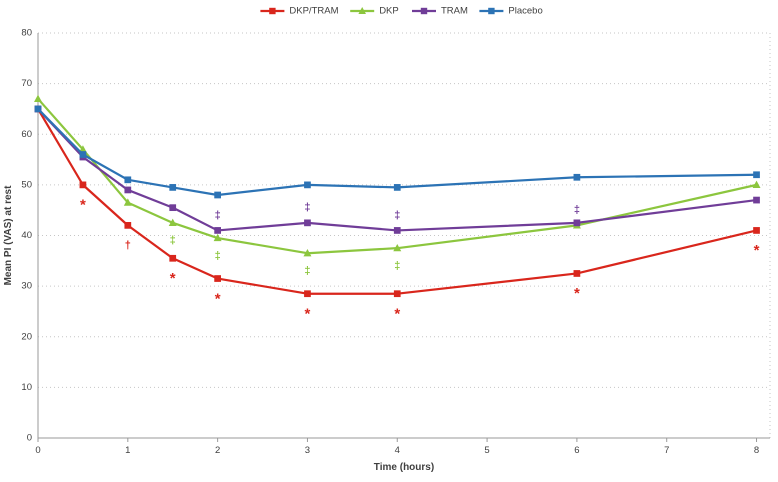 The height and width of the screenshot is (482, 778). Describe the element at coordinates (401, 11) in the screenshot. I see `chart-legend: DKP/TRAM DKP TRAM Placebo` at that location.